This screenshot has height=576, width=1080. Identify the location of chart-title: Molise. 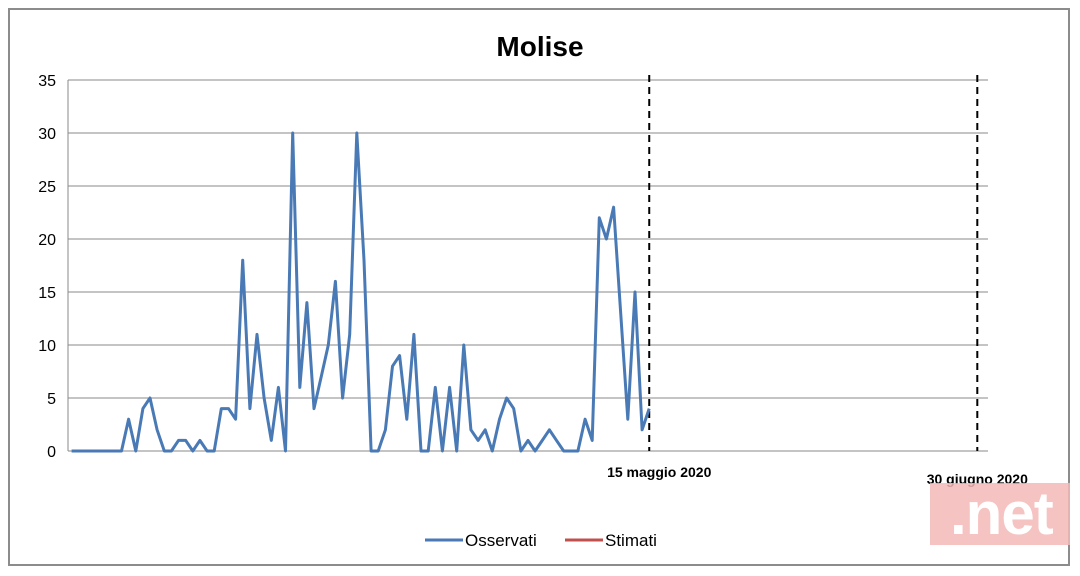
(539, 46).